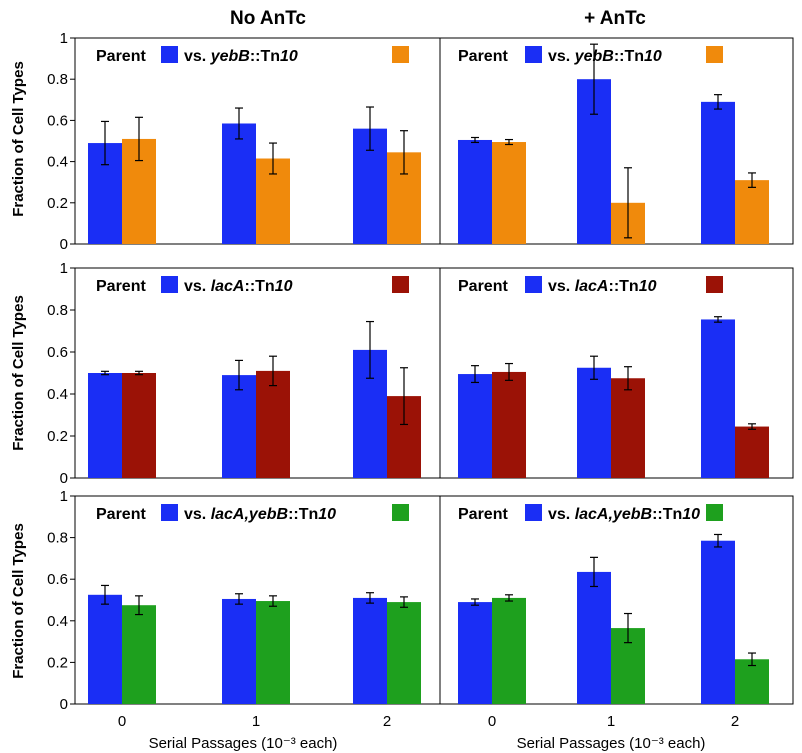  Describe the element at coordinates (57, 579) in the screenshot. I see `panel-5-ytick-label: 0.6` at that location.